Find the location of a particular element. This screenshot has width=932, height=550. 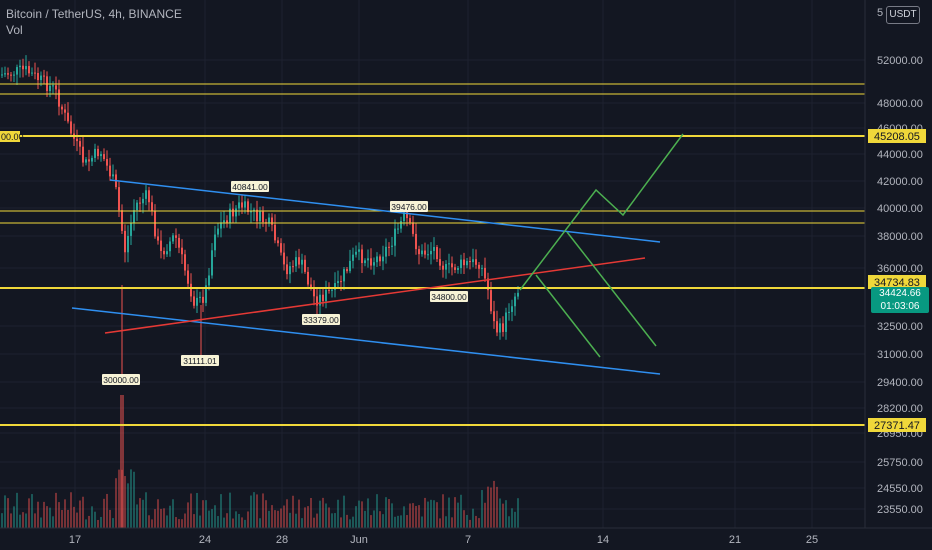

level-price-label: 27371.47 is located at coordinates (897, 426).